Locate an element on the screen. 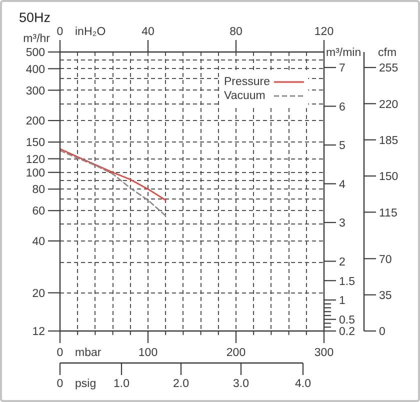 Image resolution: width=420 pixels, height=402 pixels. x-tick-label: 0 is located at coordinates (60, 353).